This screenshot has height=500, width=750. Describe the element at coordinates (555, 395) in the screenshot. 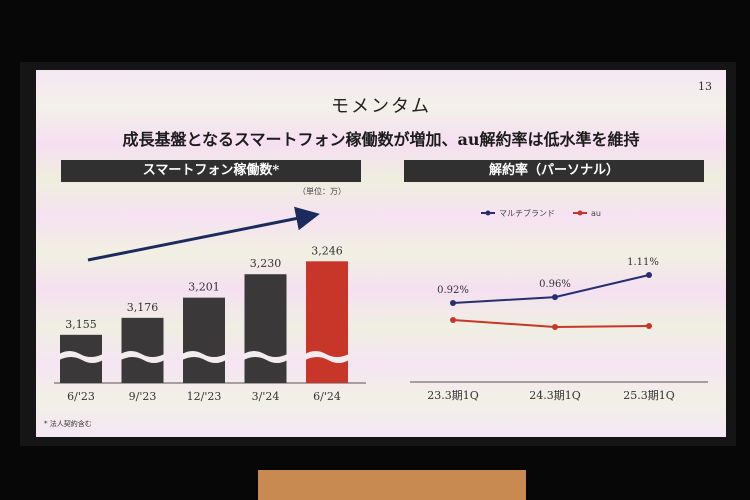

I see `line-category-label-1: 24.3期1Q` at that location.